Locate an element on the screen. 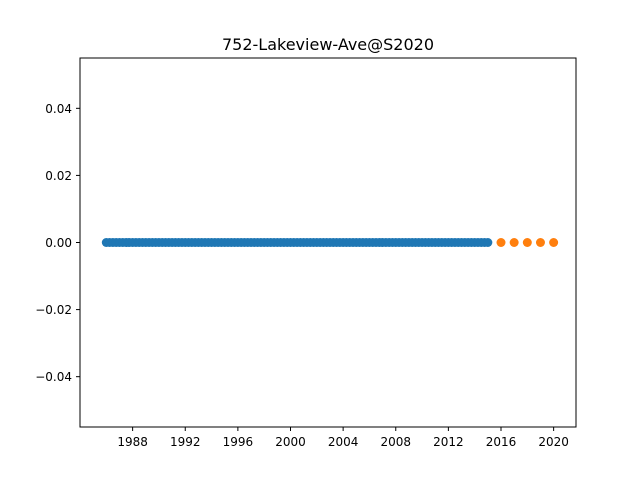  y-tick-label: 0.00 is located at coordinates (58, 243).